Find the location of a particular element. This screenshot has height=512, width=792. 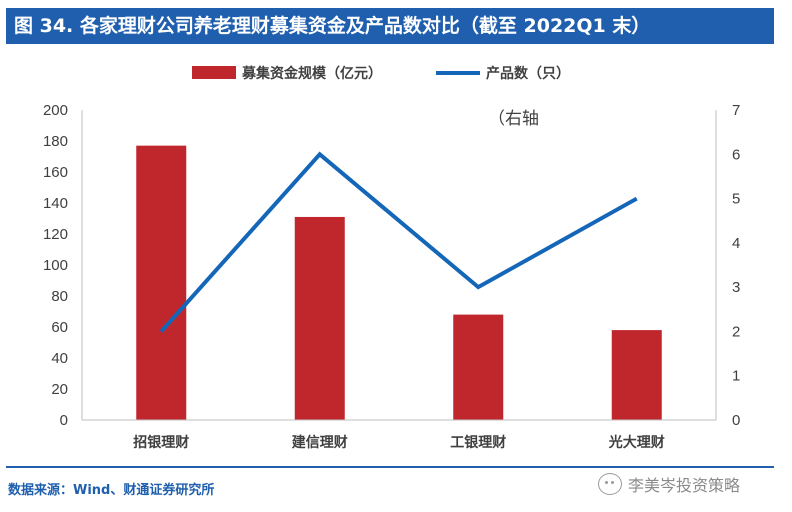

right-axis: 0 1 2 3 4 5 6 7 is located at coordinates (727, 265).